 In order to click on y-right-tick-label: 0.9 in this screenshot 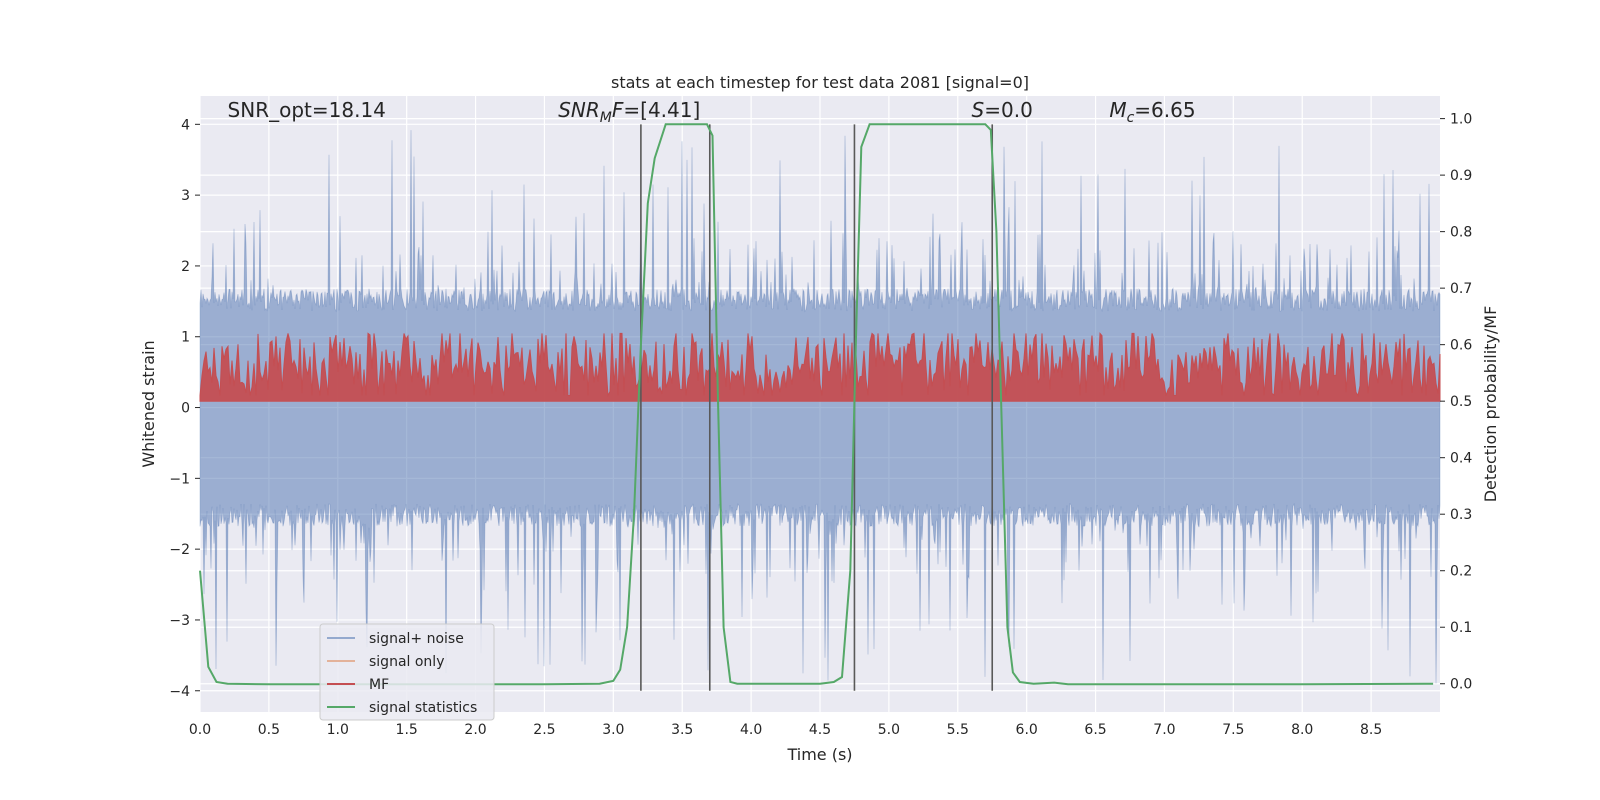, I will do `click(1461, 176)`.